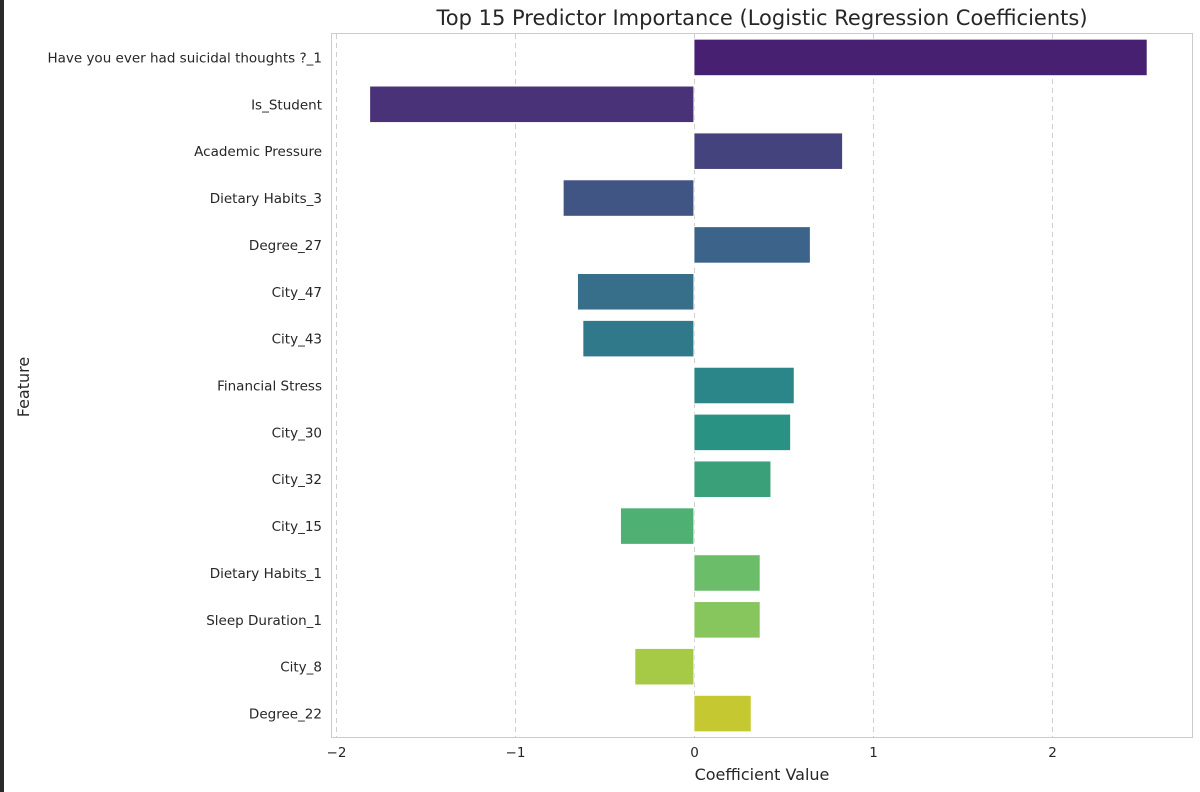 This screenshot has height=792, width=1200. Describe the element at coordinates (23, 387) in the screenshot. I see `y-axis-label: Feature` at that location.